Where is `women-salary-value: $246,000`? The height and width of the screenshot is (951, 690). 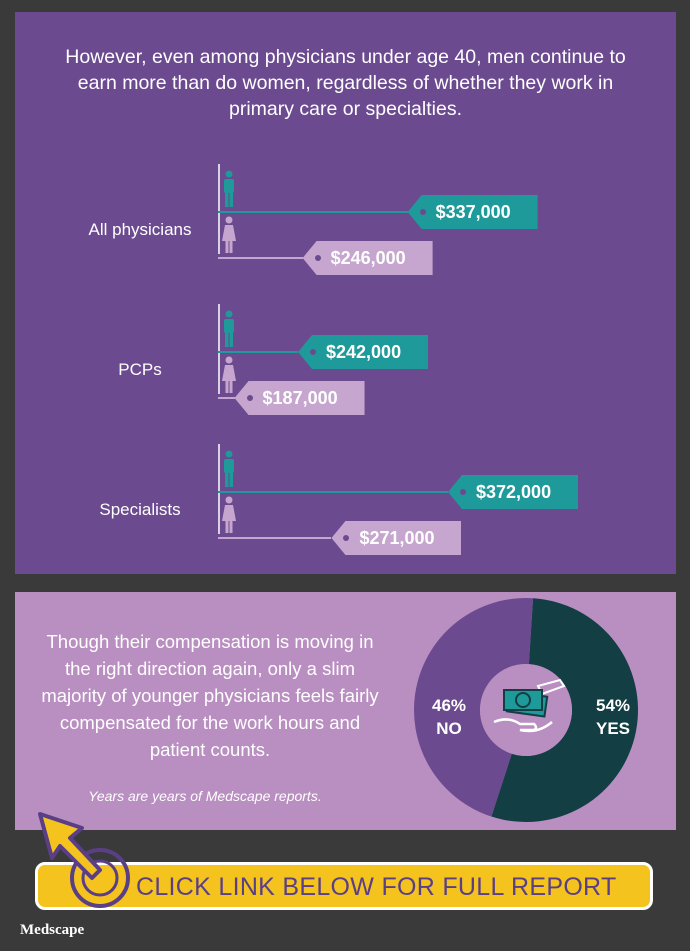 women-salary-value: $246,000 is located at coordinates (368, 257).